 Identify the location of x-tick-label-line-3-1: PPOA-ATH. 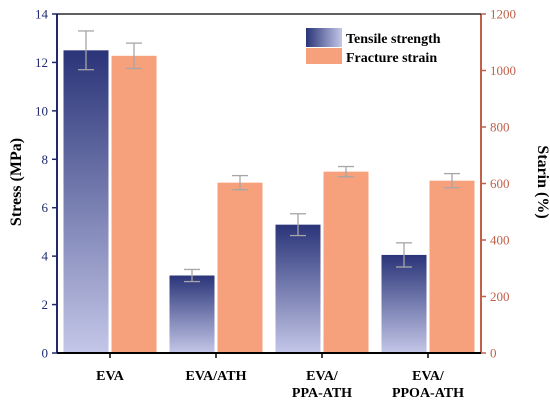
(428, 393).